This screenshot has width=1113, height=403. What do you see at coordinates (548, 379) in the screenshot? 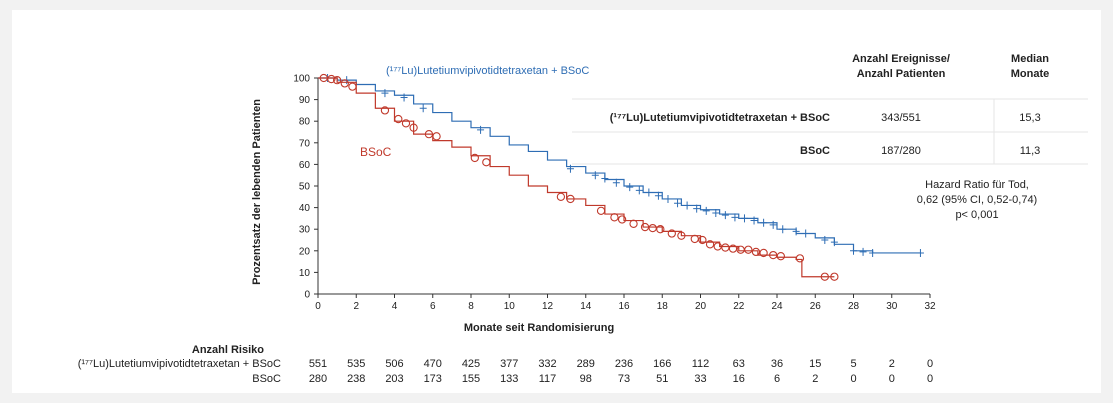
I see `risk-value: 117` at bounding box center [548, 379].